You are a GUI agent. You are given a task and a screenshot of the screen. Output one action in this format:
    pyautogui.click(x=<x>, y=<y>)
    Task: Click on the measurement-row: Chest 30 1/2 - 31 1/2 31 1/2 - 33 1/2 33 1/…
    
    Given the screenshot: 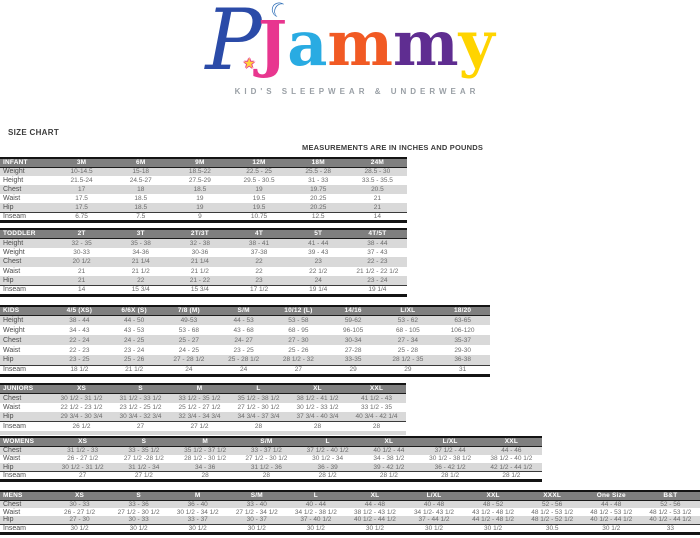 What is the action you would take?
    pyautogui.click(x=203, y=398)
    